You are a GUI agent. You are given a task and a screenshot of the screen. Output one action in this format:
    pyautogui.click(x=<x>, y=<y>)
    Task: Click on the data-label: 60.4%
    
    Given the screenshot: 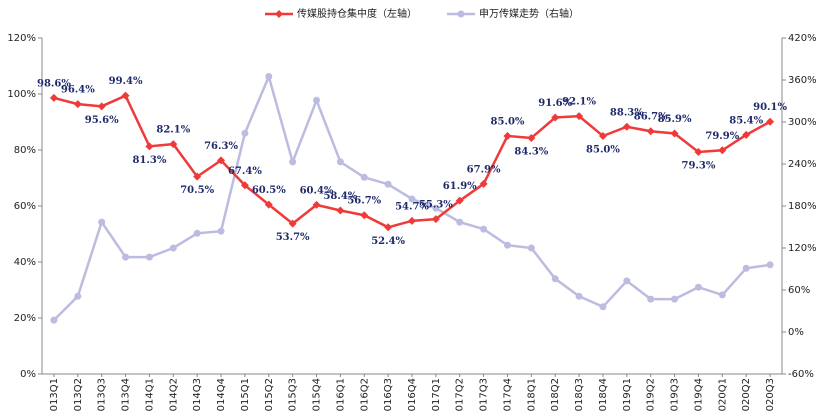 What is the action you would take?
    pyautogui.click(x=317, y=190)
    